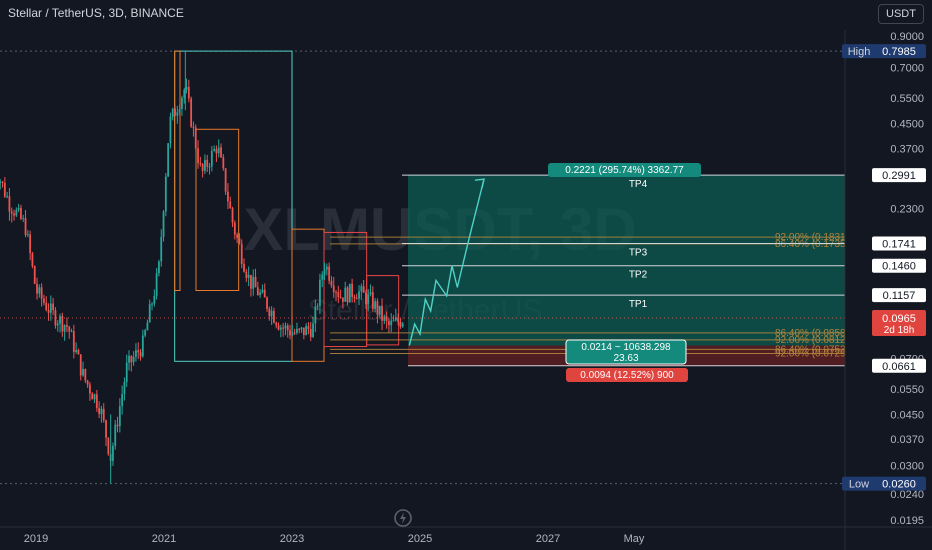 This screenshot has width=932, height=550. What do you see at coordinates (907, 149) in the screenshot?
I see `price-tick-label: 0.3700` at bounding box center [907, 149].